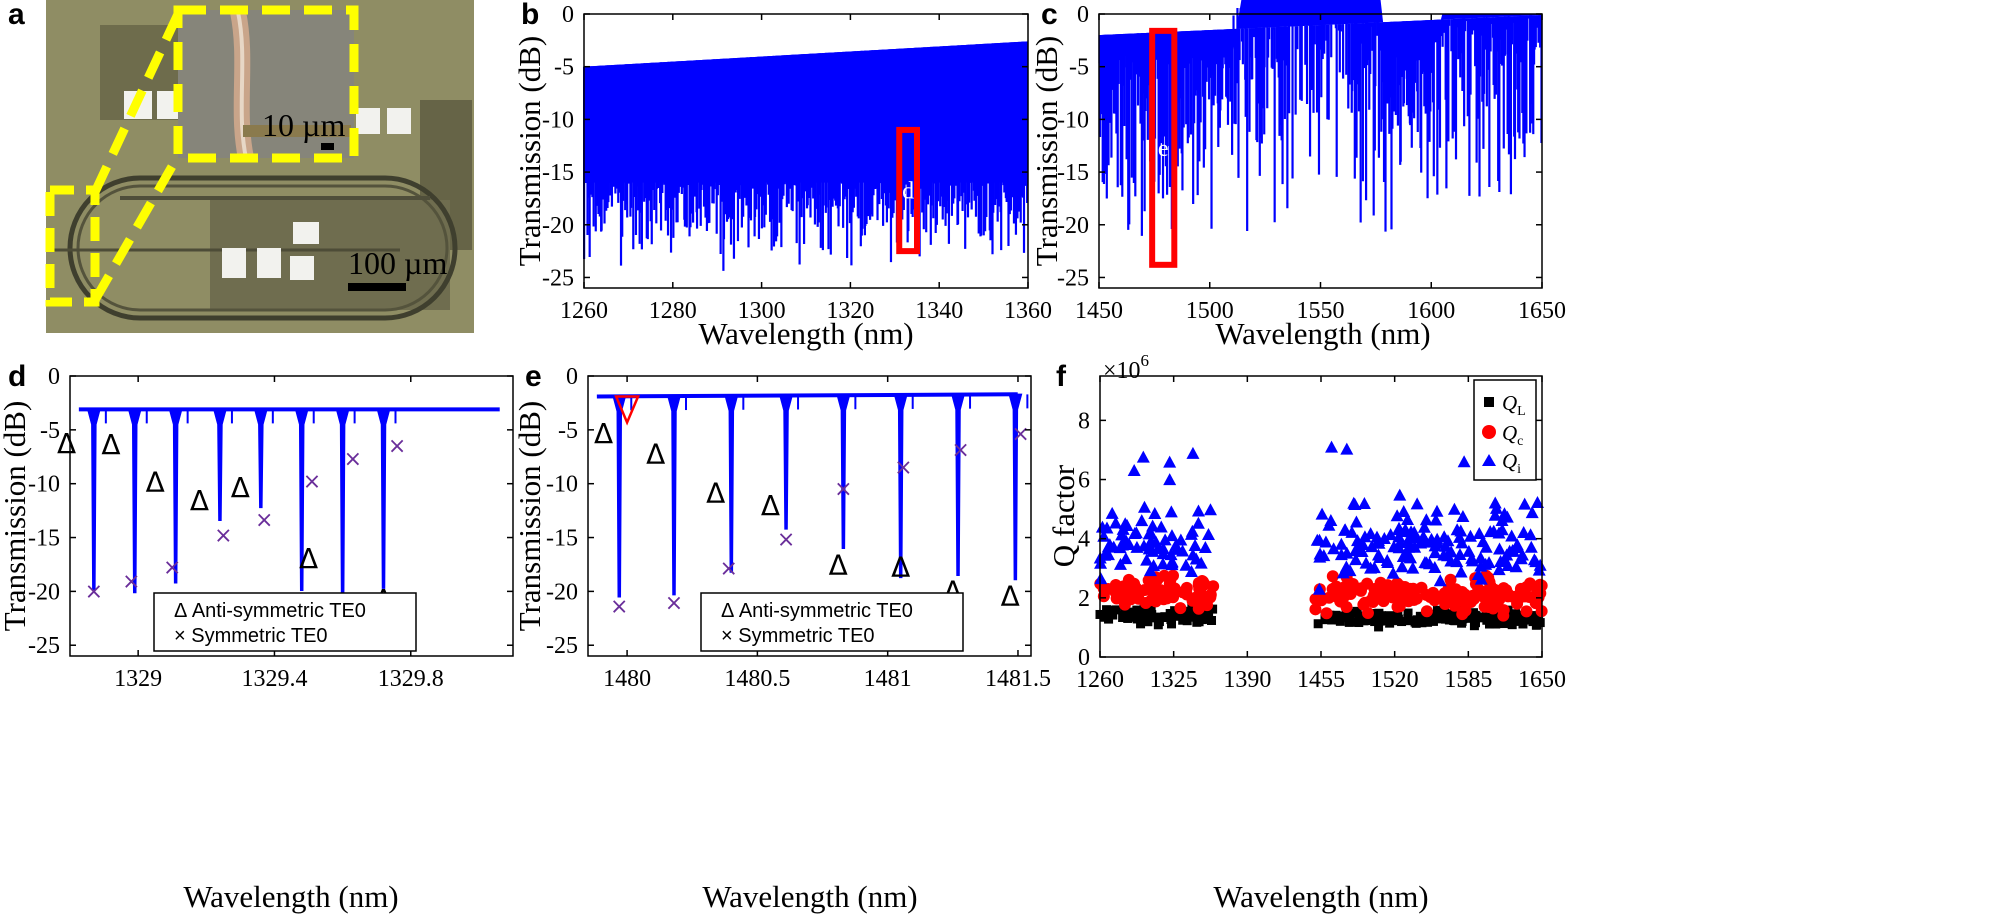 The width and height of the screenshot is (2000, 918). Describe the element at coordinates (817, 611) in the screenshot. I see `legend-anti-symmetric: Δ Anti-symmetric TE0` at that location.